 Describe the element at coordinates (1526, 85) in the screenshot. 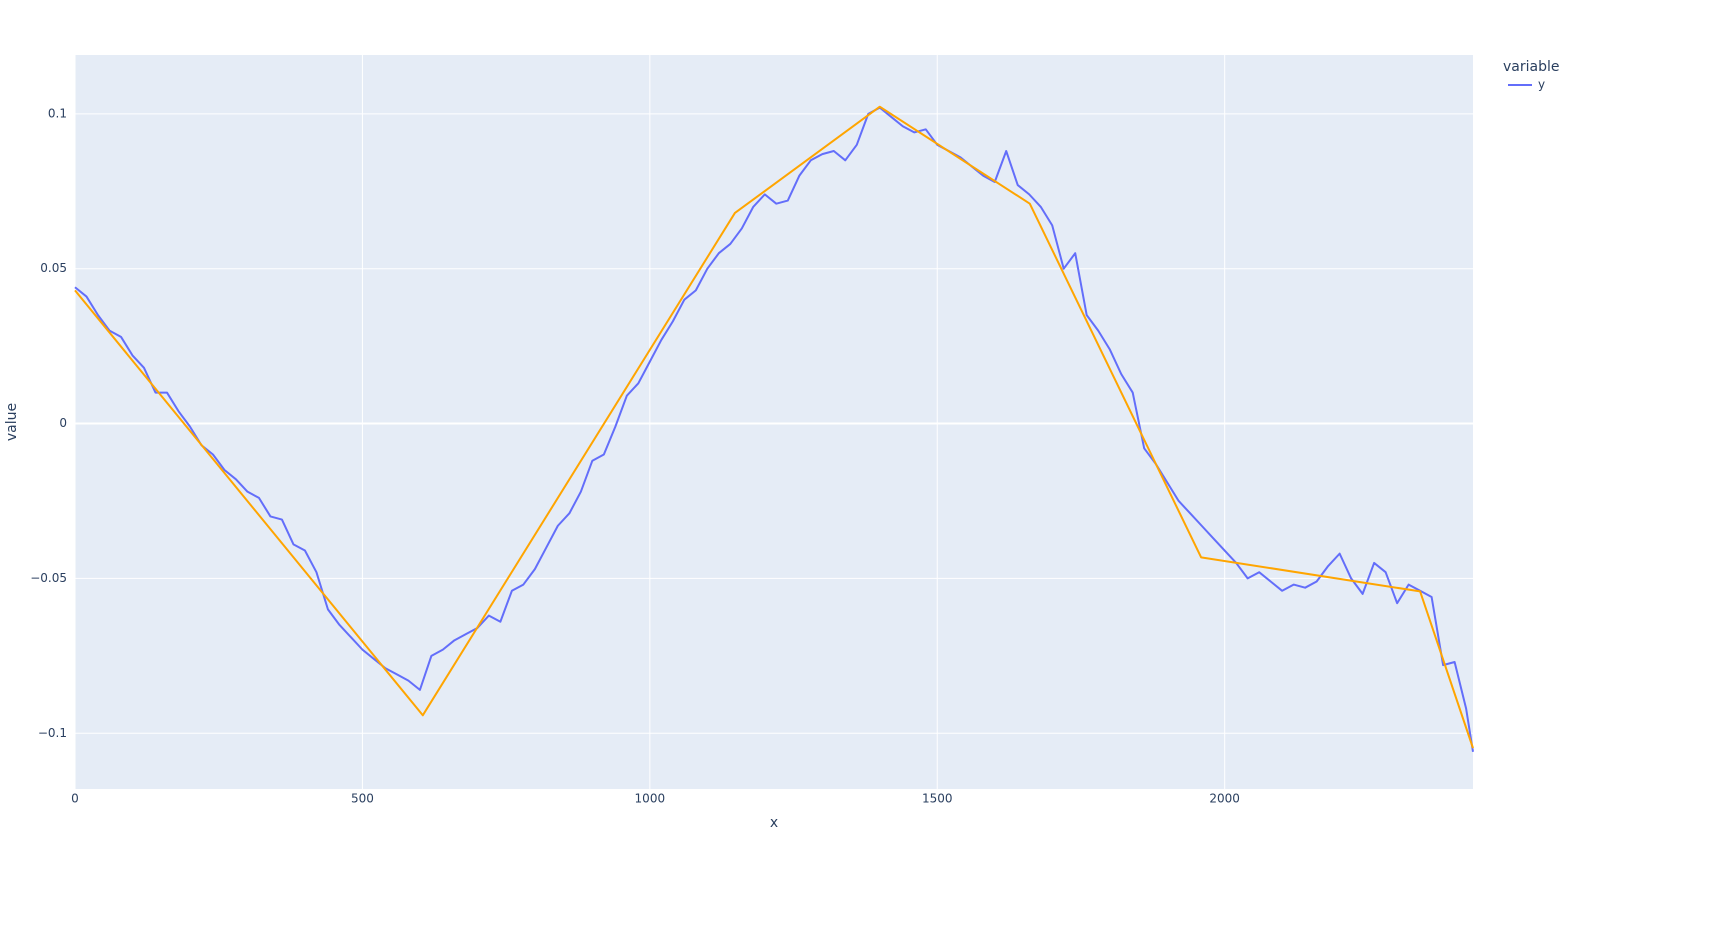

I see `legend: y` at that location.